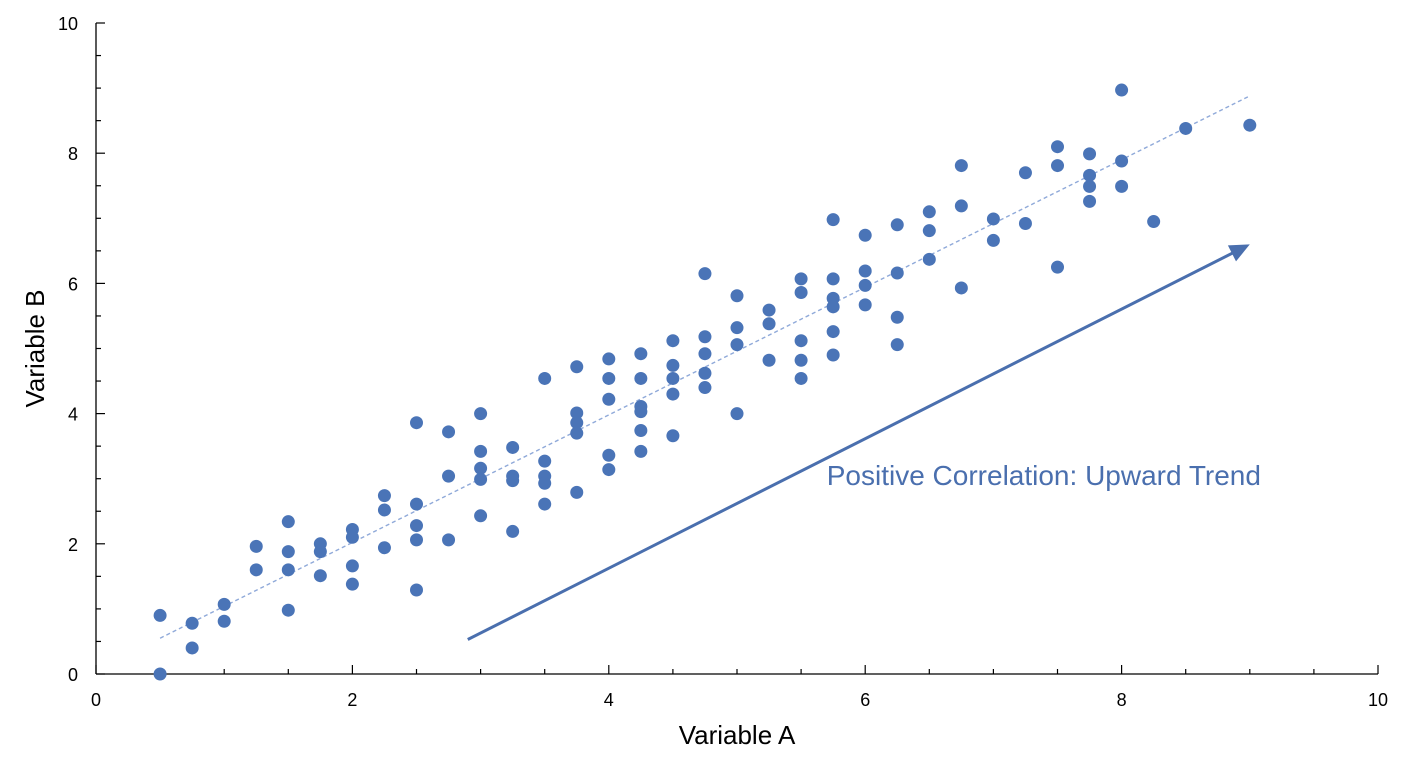  I want to click on y-tick-label: 6, so click(73, 284).